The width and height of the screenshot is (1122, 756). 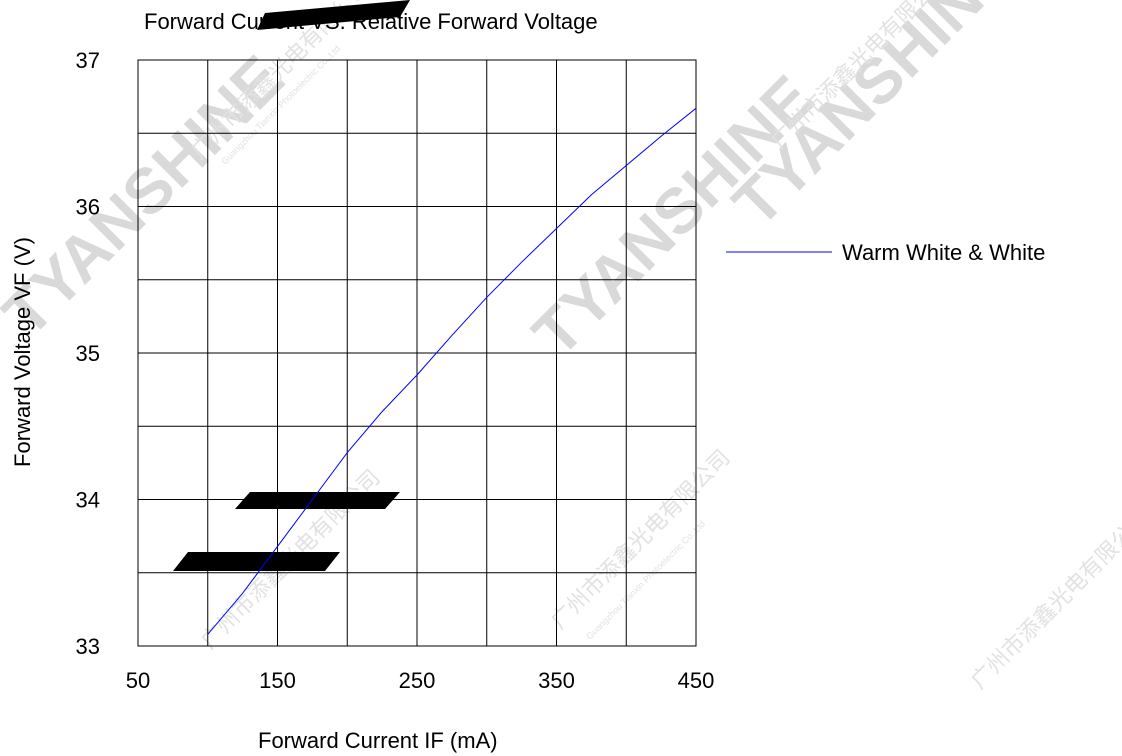 I want to click on x-tick-label: 450, so click(x=696, y=680).